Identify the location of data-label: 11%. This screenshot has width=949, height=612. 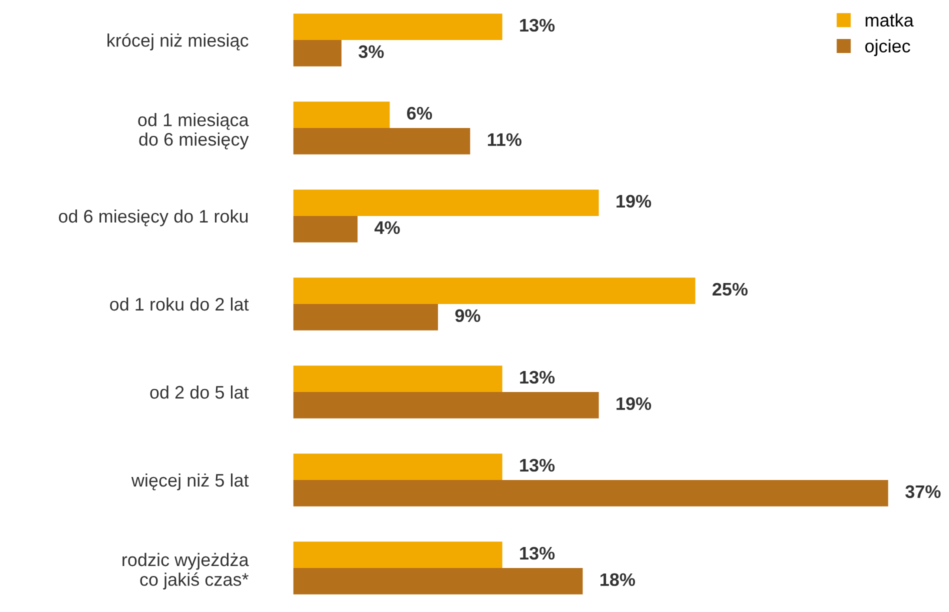
(505, 139).